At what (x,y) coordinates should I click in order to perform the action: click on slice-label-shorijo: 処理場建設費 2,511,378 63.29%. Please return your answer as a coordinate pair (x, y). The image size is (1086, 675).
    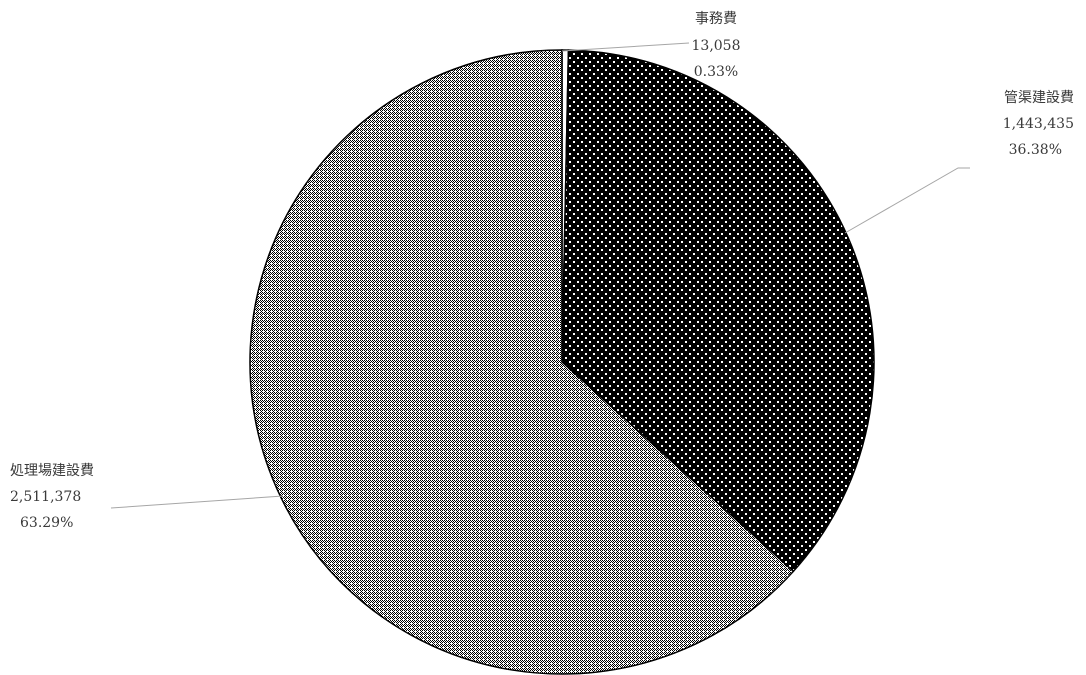
    Looking at the image, I should click on (52, 497).